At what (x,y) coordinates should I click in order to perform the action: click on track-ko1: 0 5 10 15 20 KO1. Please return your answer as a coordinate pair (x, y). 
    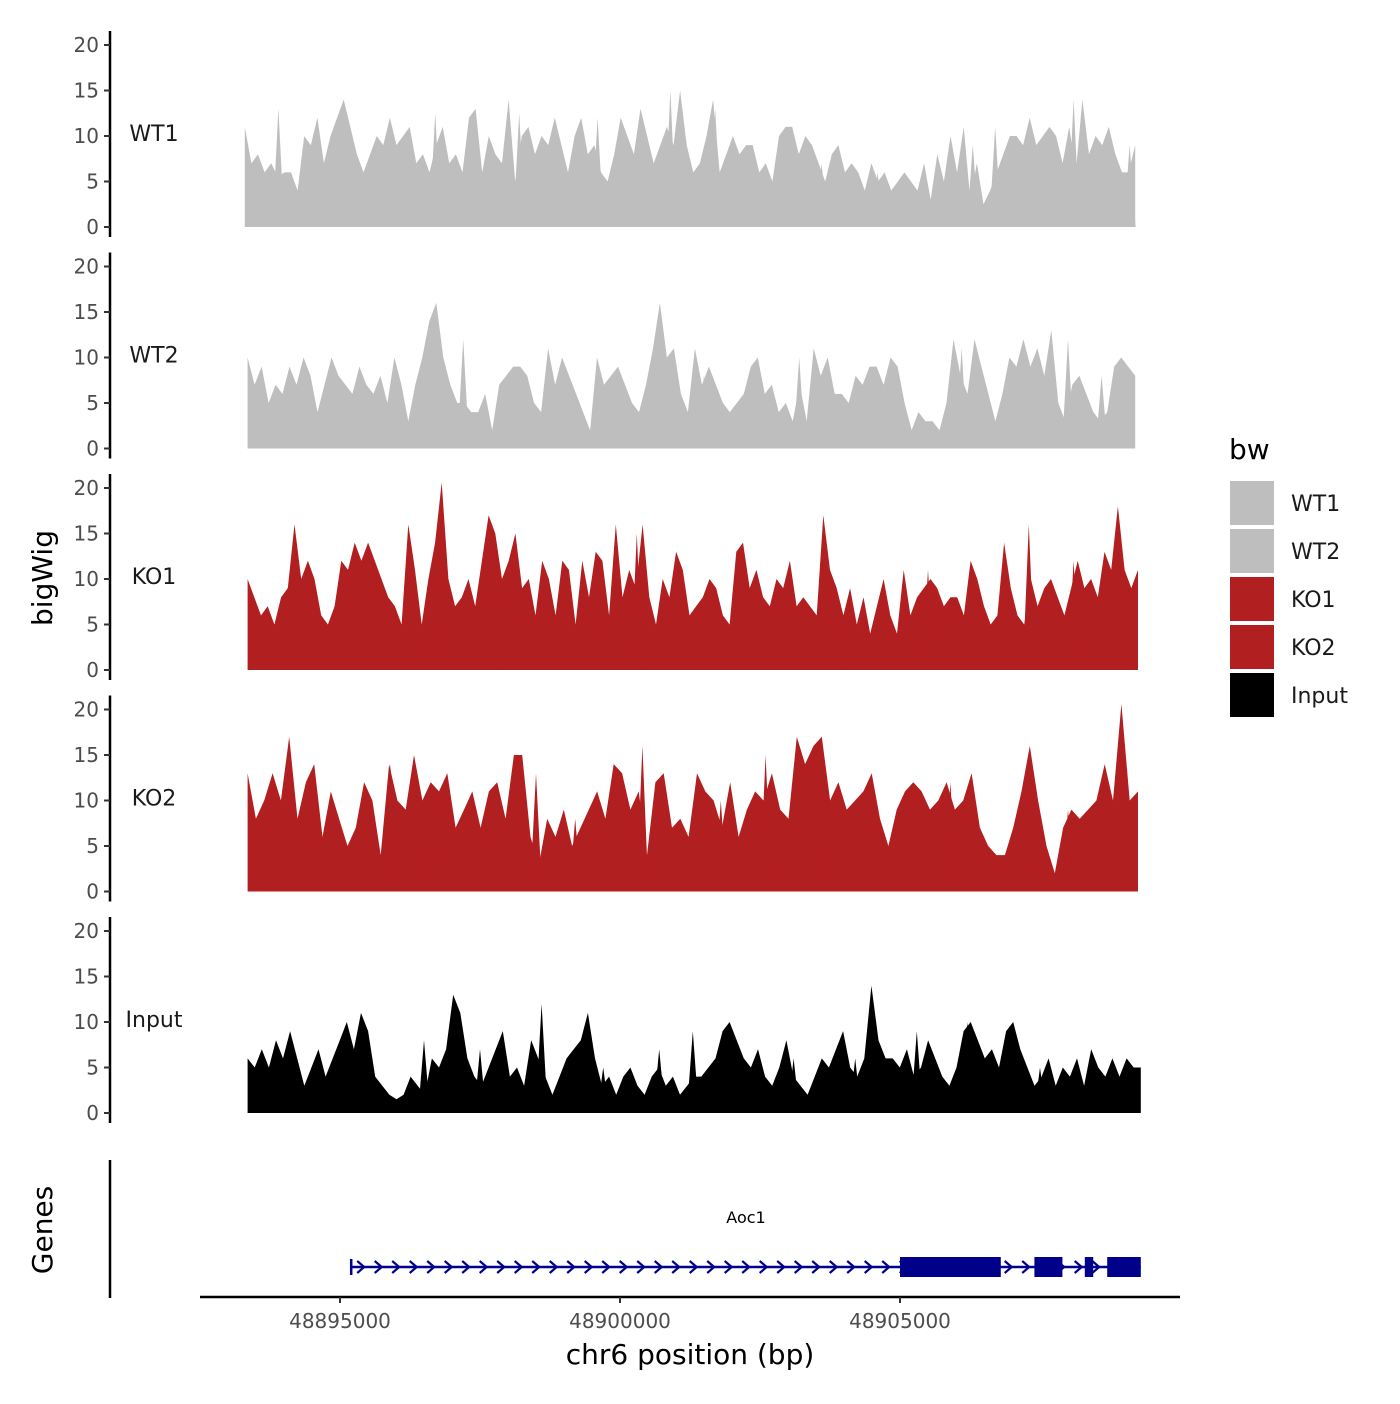
    Looking at the image, I should click on (606, 578).